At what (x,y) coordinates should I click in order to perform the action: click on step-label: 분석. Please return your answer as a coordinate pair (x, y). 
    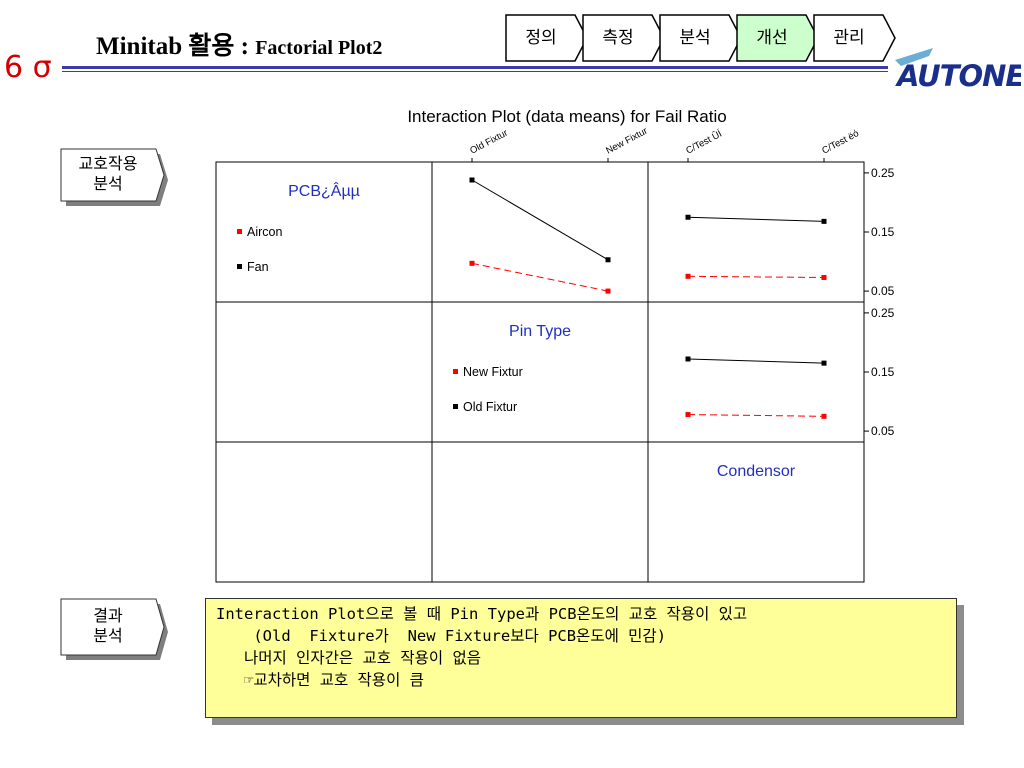
    Looking at the image, I should click on (695, 38).